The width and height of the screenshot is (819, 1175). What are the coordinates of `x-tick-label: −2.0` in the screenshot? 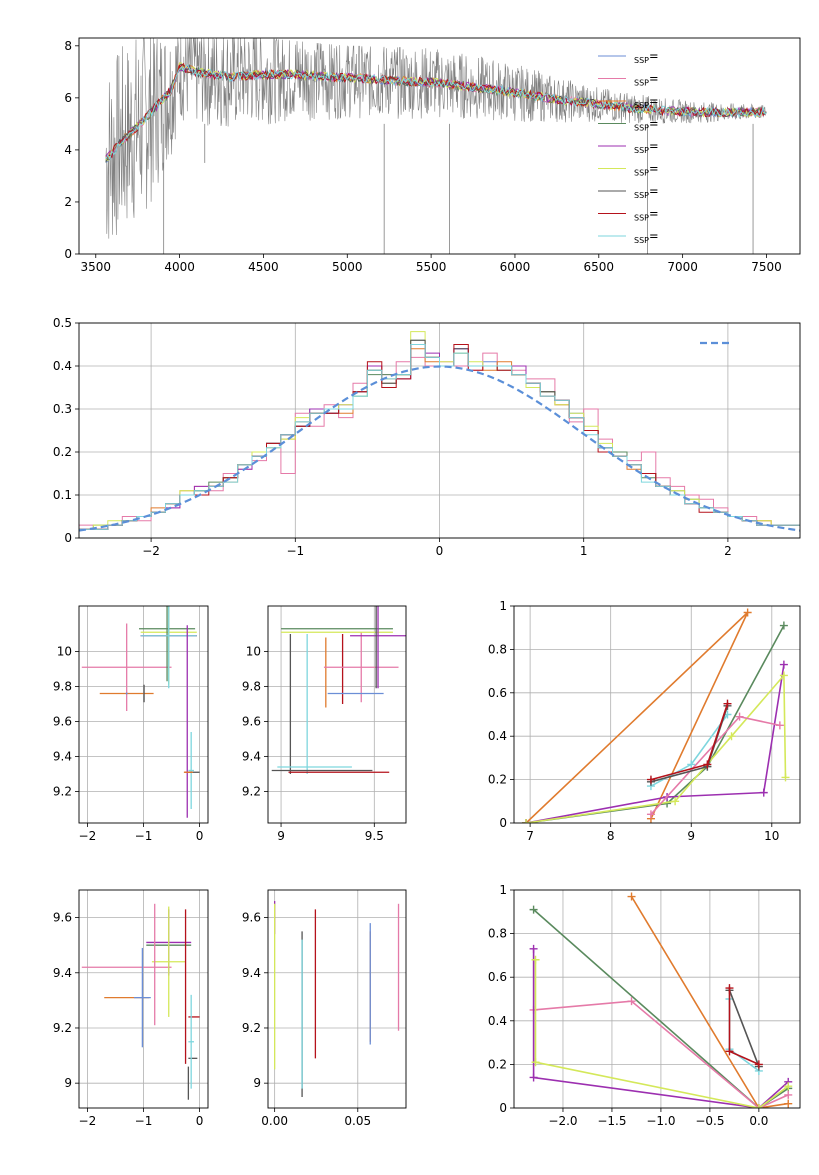 It's located at (562, 1121).